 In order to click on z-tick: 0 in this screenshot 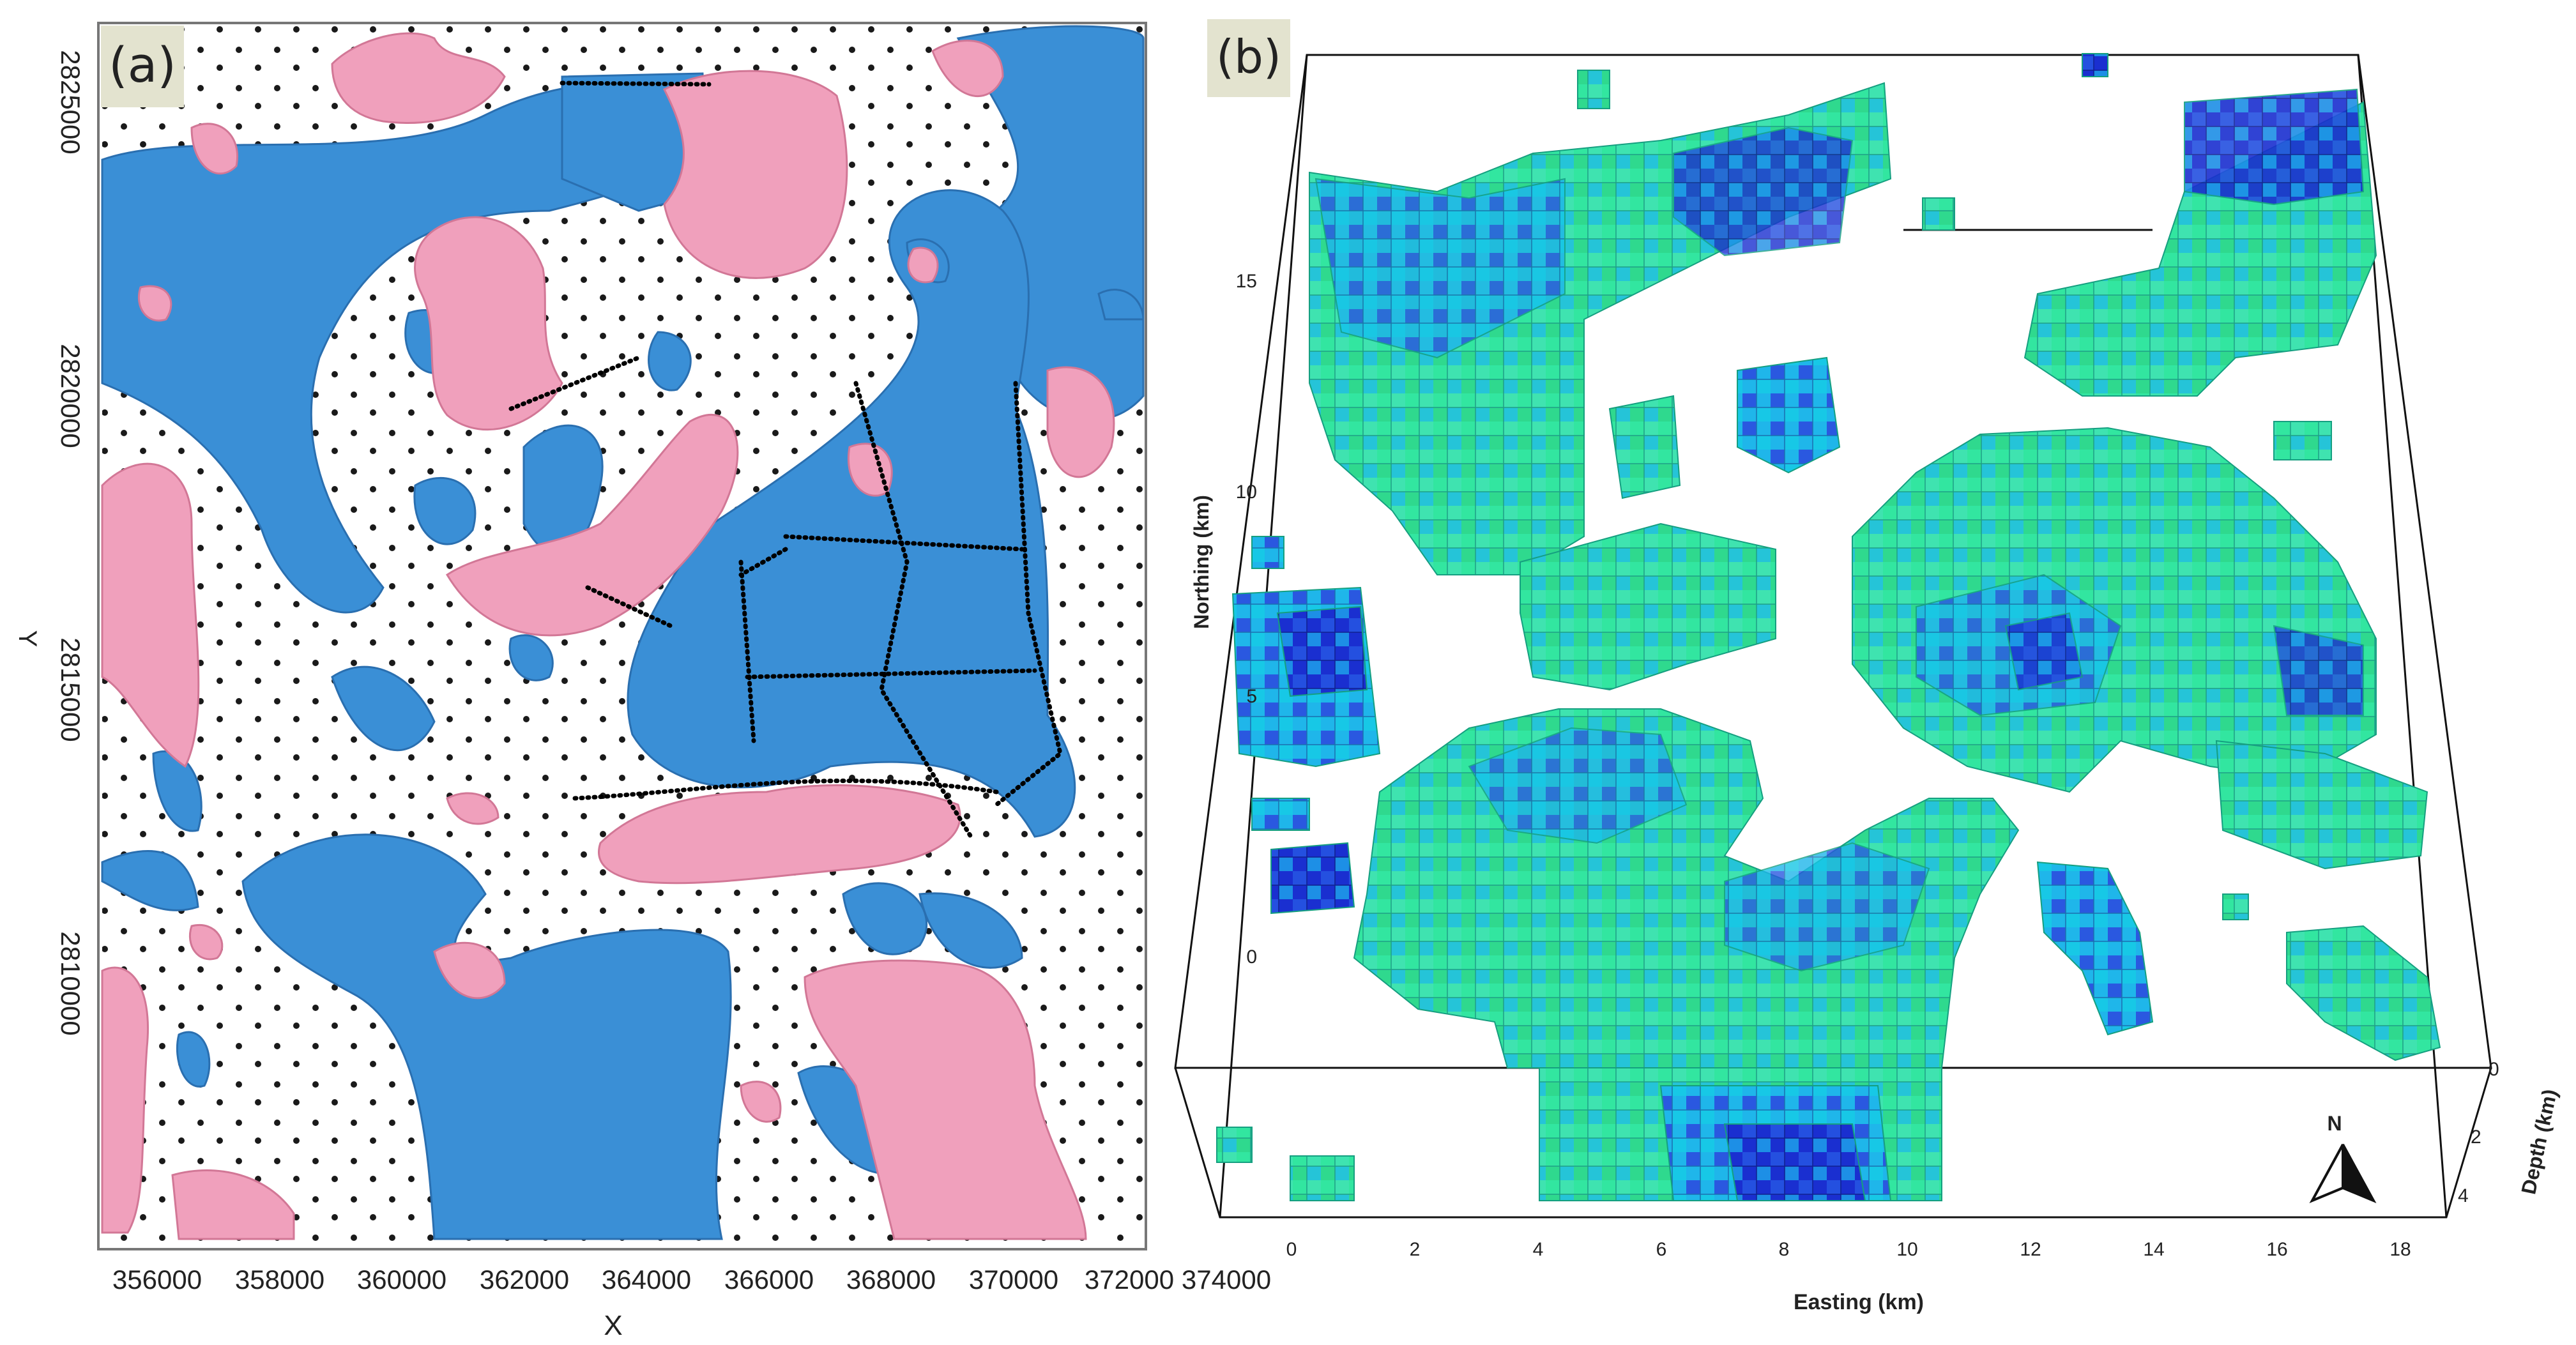, I will do `click(2493, 1069)`.